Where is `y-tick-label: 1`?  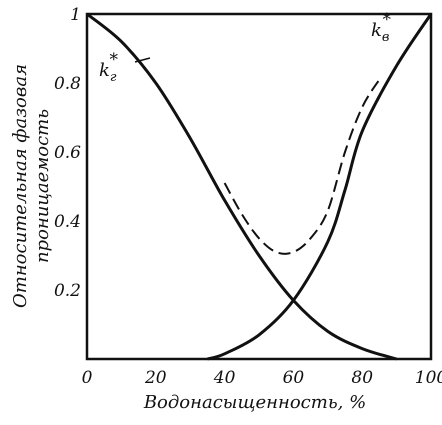
y-tick-label: 1 is located at coordinates (75, 15).